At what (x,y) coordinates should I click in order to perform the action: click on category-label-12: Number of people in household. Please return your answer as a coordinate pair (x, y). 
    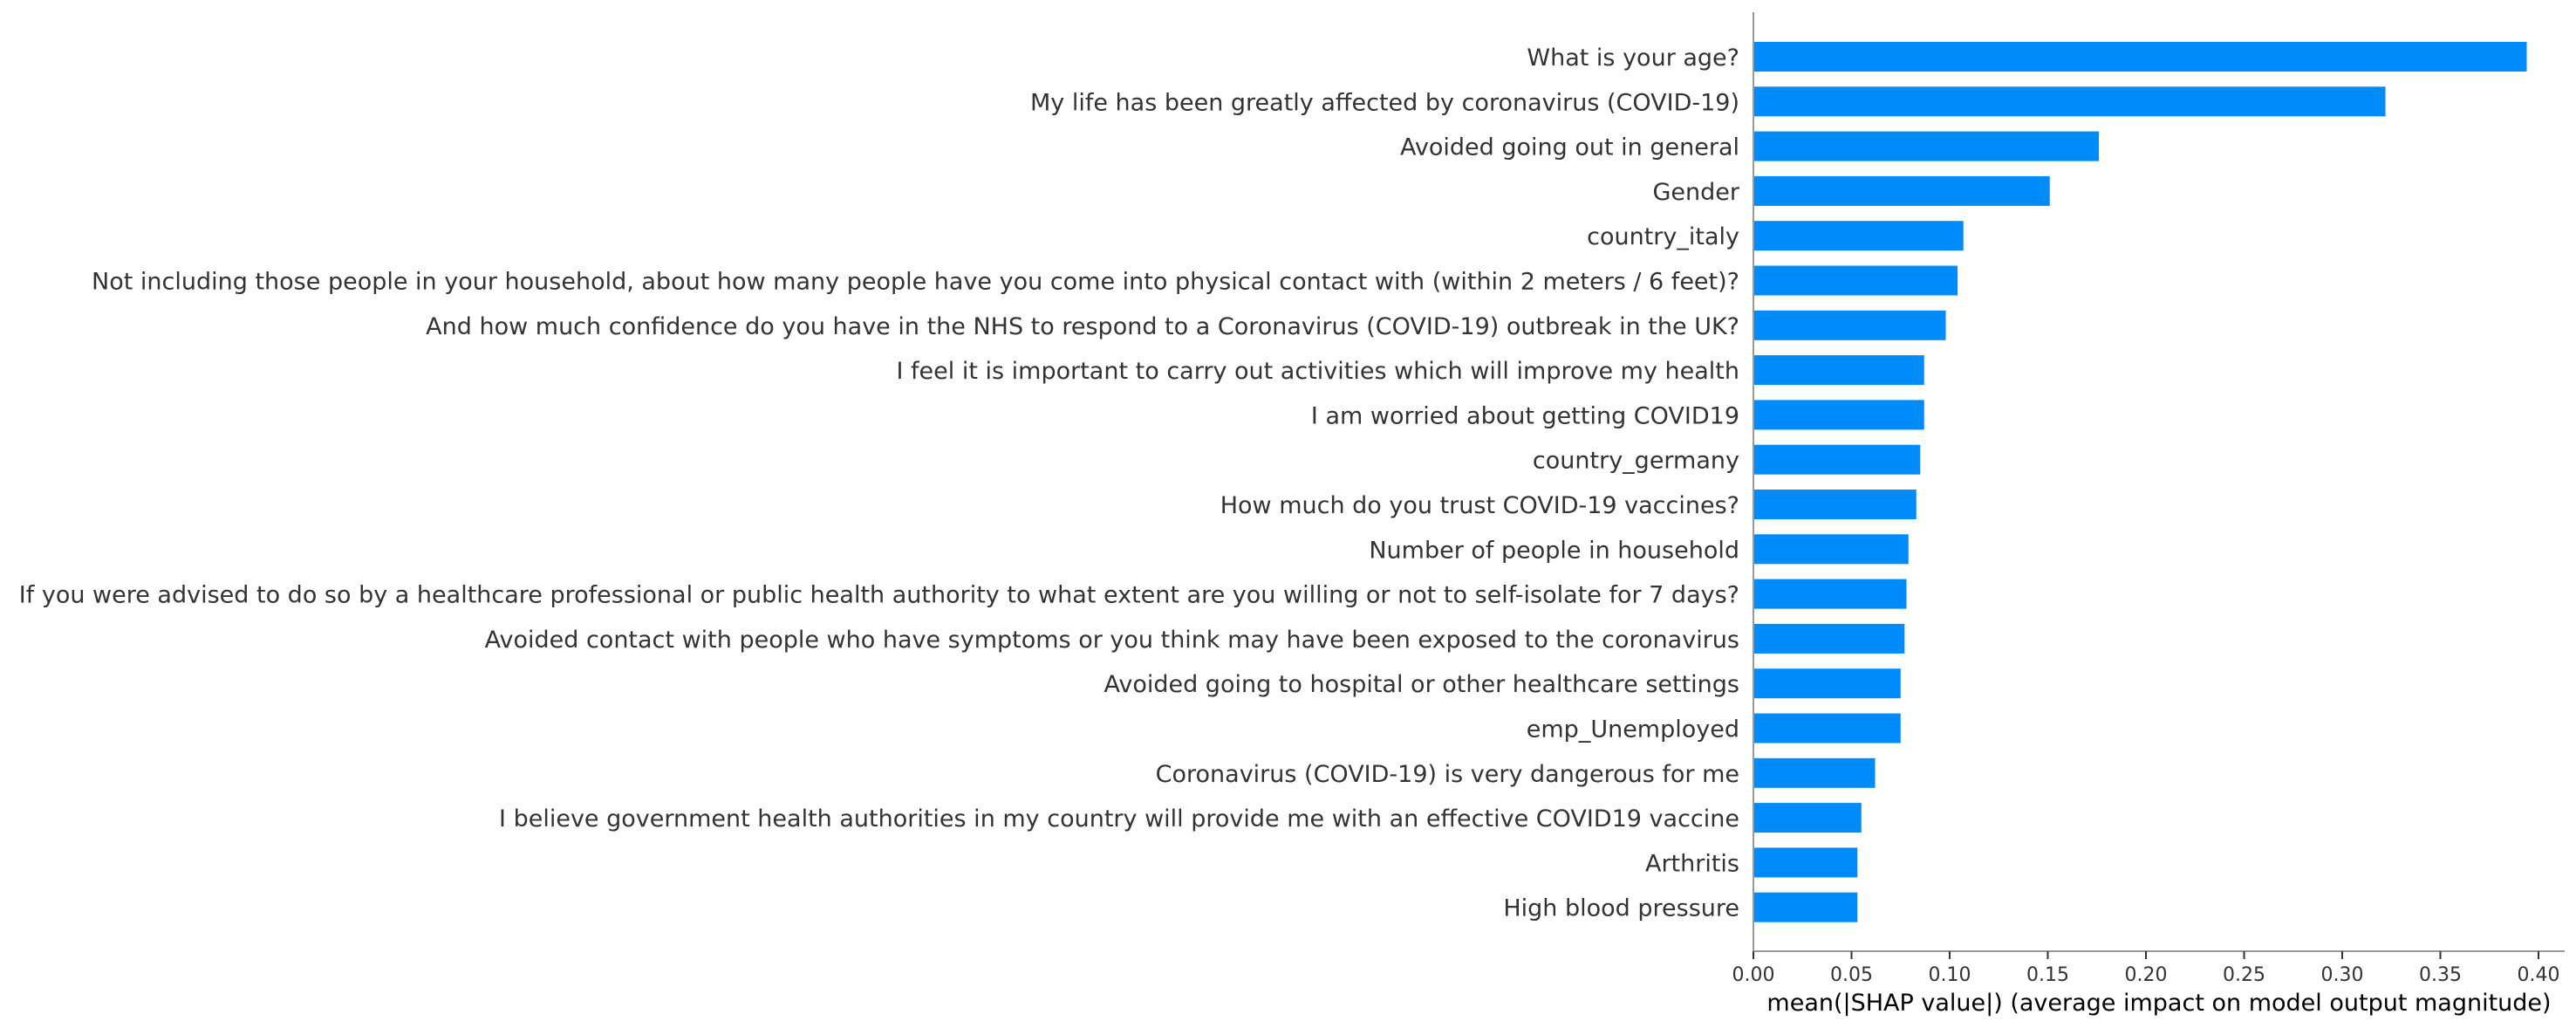
    Looking at the image, I should click on (1554, 550).